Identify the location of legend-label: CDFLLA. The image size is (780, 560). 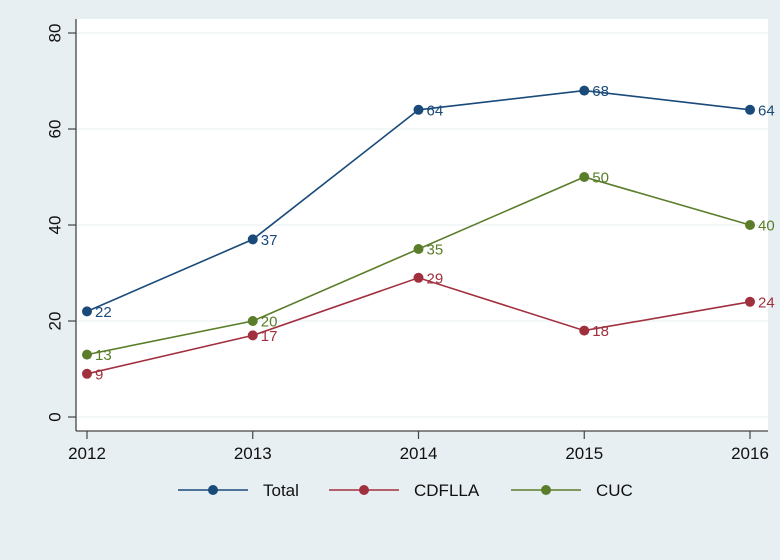
(447, 490).